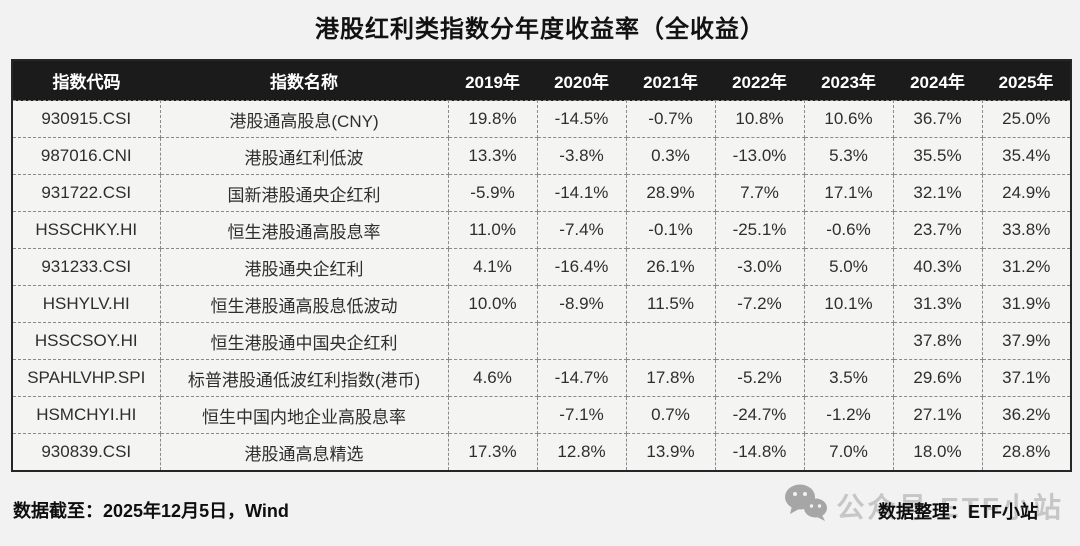 The width and height of the screenshot is (1080, 546). I want to click on wechat-icon, so click(806, 505).